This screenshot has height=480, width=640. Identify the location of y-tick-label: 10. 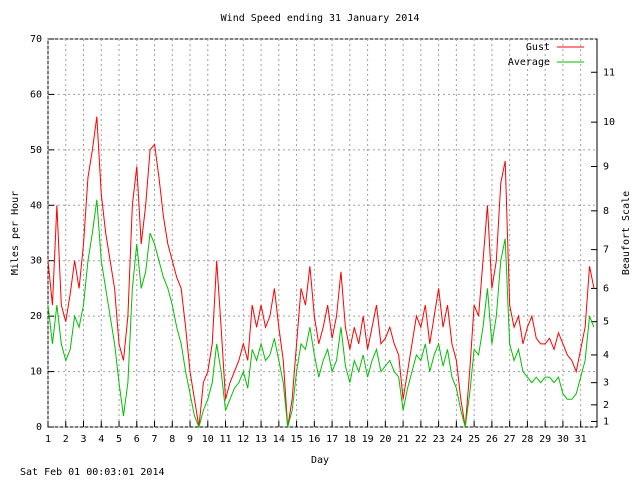
(36, 372).